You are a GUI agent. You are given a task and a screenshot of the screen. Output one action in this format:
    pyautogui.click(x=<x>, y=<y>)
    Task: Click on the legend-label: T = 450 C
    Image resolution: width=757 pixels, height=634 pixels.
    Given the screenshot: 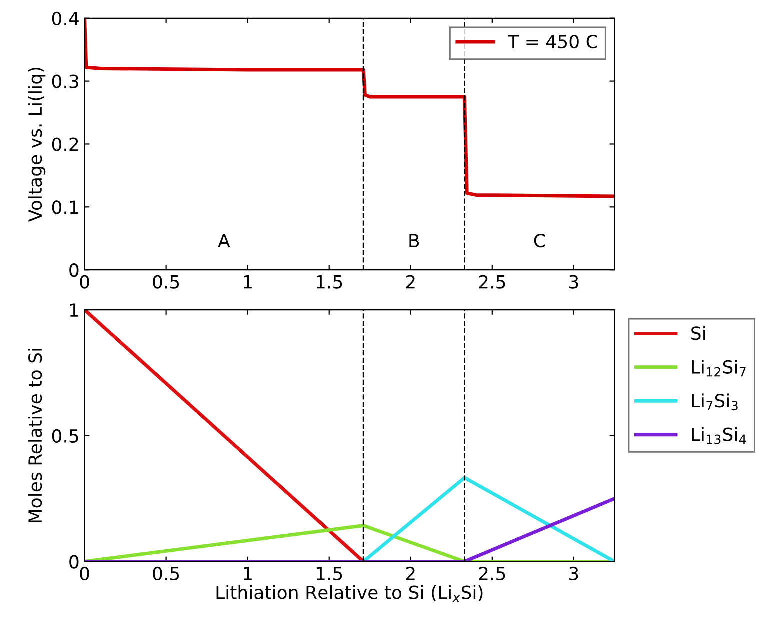 What is the action you would take?
    pyautogui.click(x=553, y=41)
    